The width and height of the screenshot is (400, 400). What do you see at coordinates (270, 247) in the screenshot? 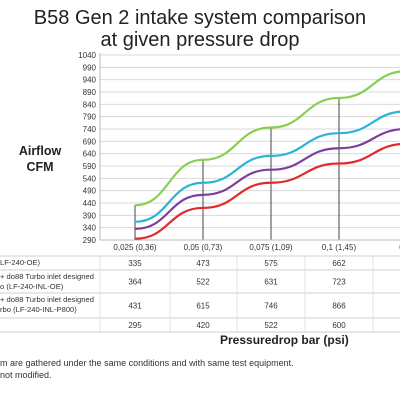
I see `x-tick-label: 0,075 (1,09)` at bounding box center [270, 247].